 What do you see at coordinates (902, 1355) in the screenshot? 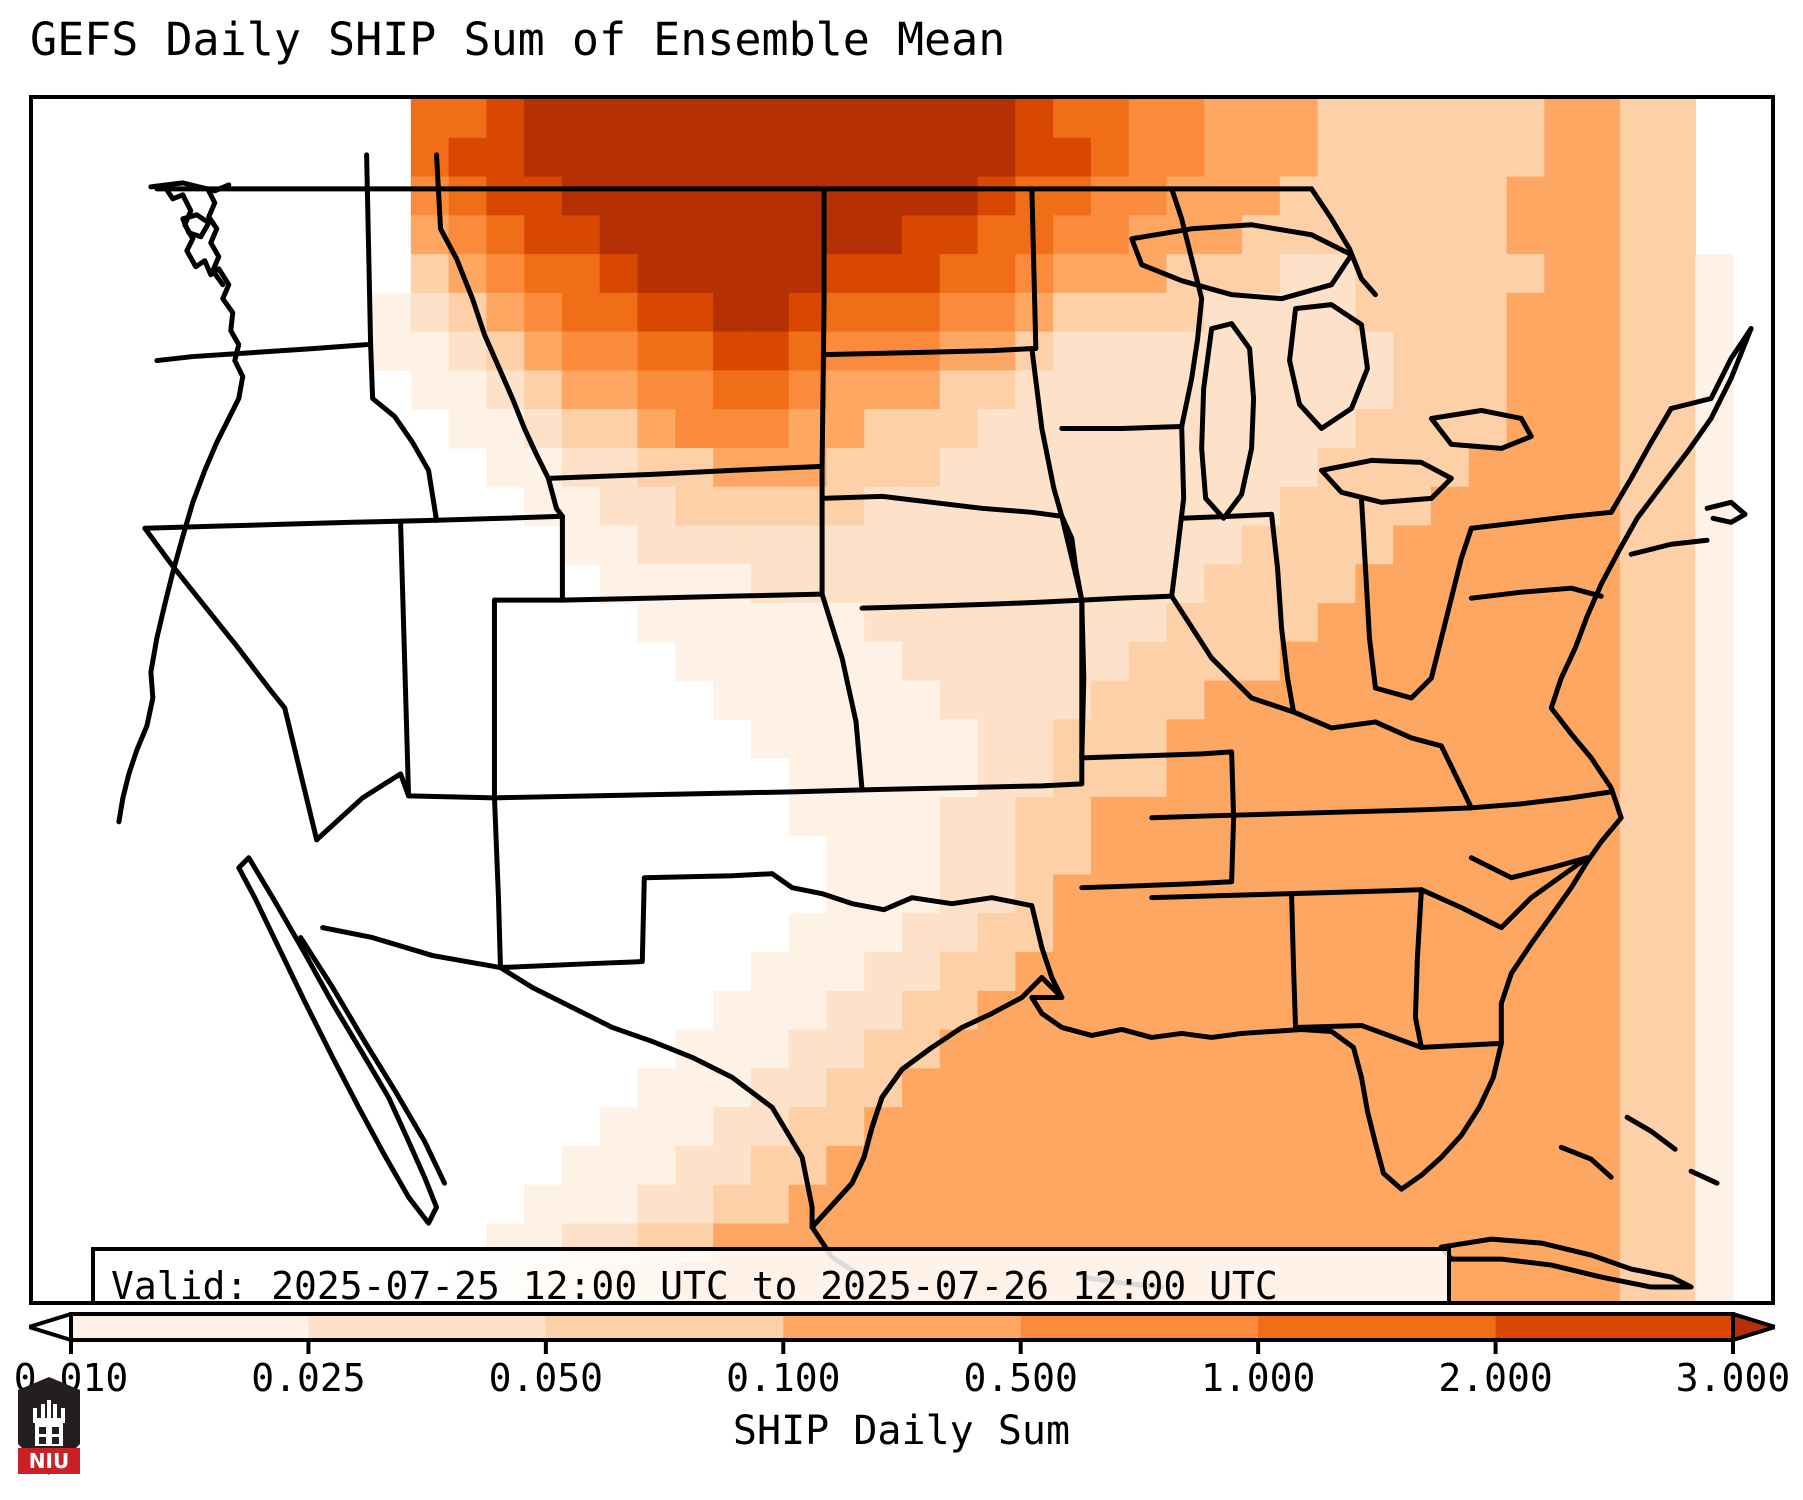
I see `colorbar: 0.010 0.025 0.050 0.100 0.500 1.000 2.000 3.000` at bounding box center [902, 1355].